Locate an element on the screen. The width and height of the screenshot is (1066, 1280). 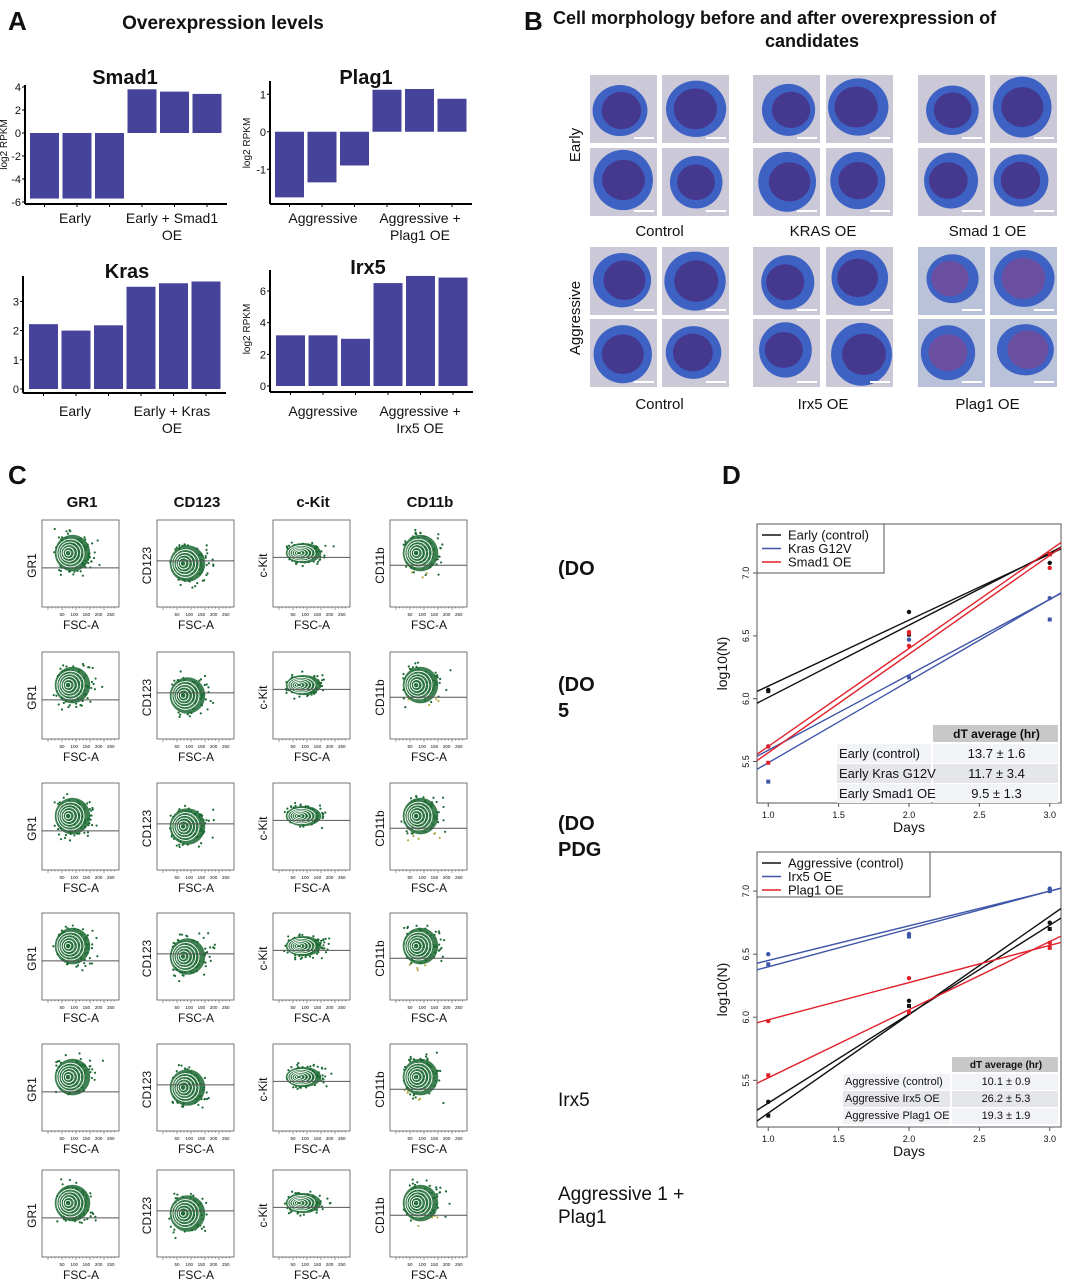
y-axis-label: log2 RPKM is located at coordinates (247, 143).